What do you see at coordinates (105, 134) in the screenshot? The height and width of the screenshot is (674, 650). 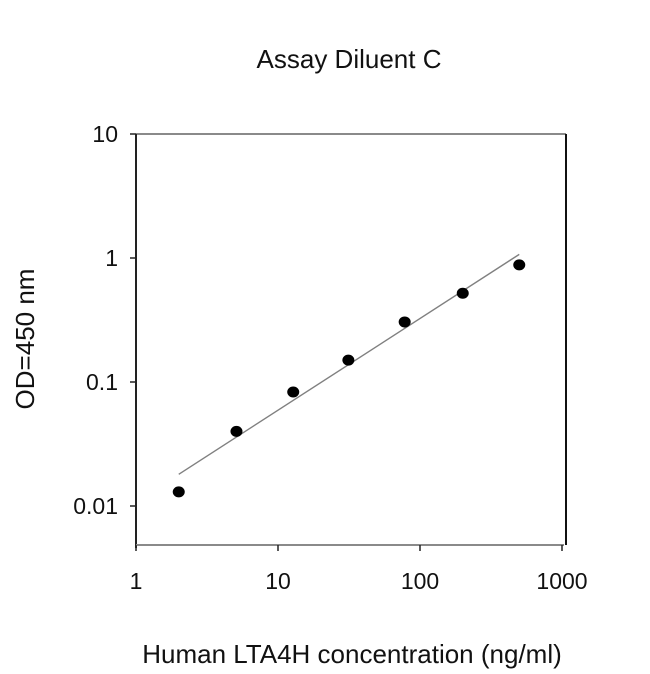 I see `y-tick-label: 10` at bounding box center [105, 134].